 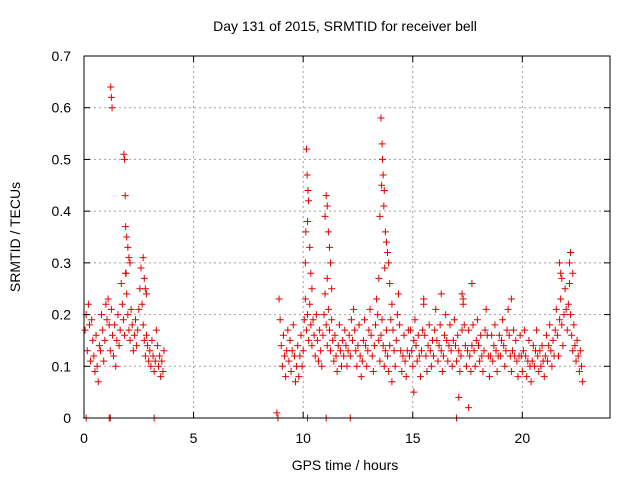 I want to click on y-tick-label: 0.4, so click(x=62, y=211).